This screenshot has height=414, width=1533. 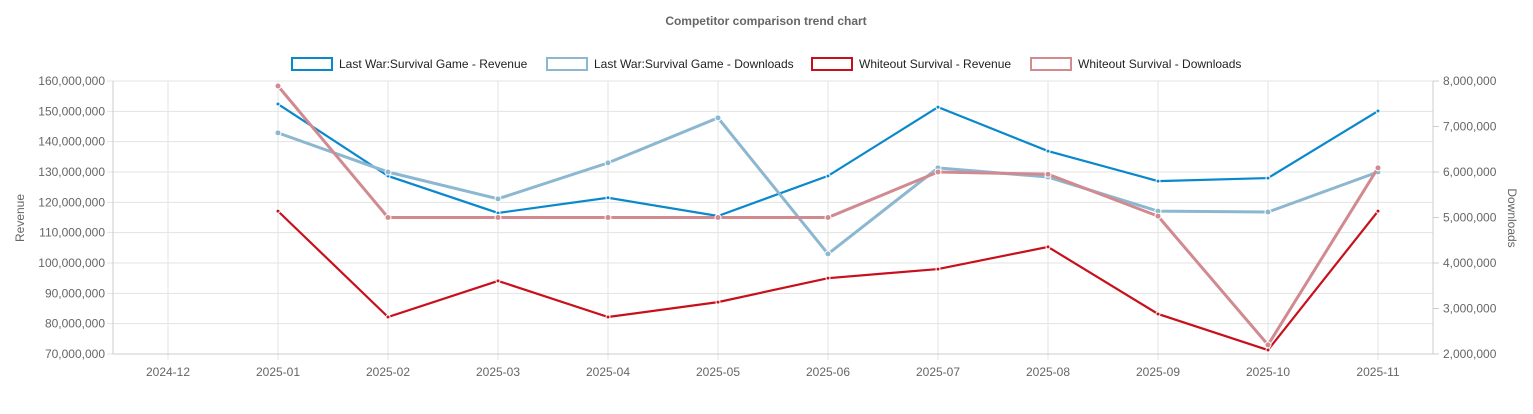 I want to click on x-tick-label: 2025-02, so click(x=388, y=372).